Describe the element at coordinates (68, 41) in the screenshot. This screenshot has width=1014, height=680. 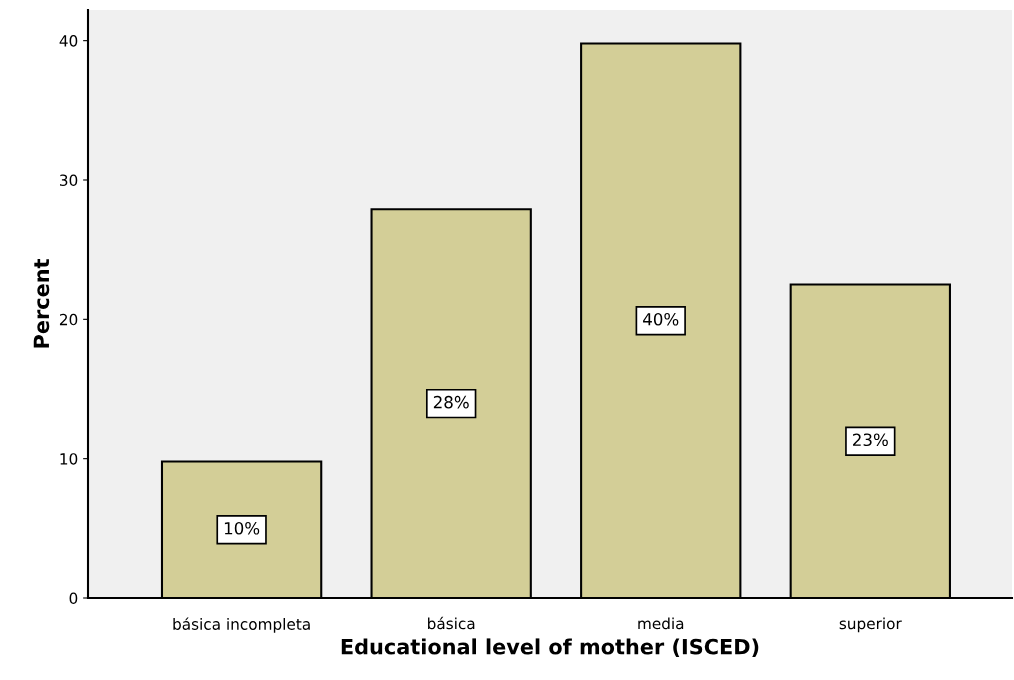
I see `y-tick-label: 40` at that location.